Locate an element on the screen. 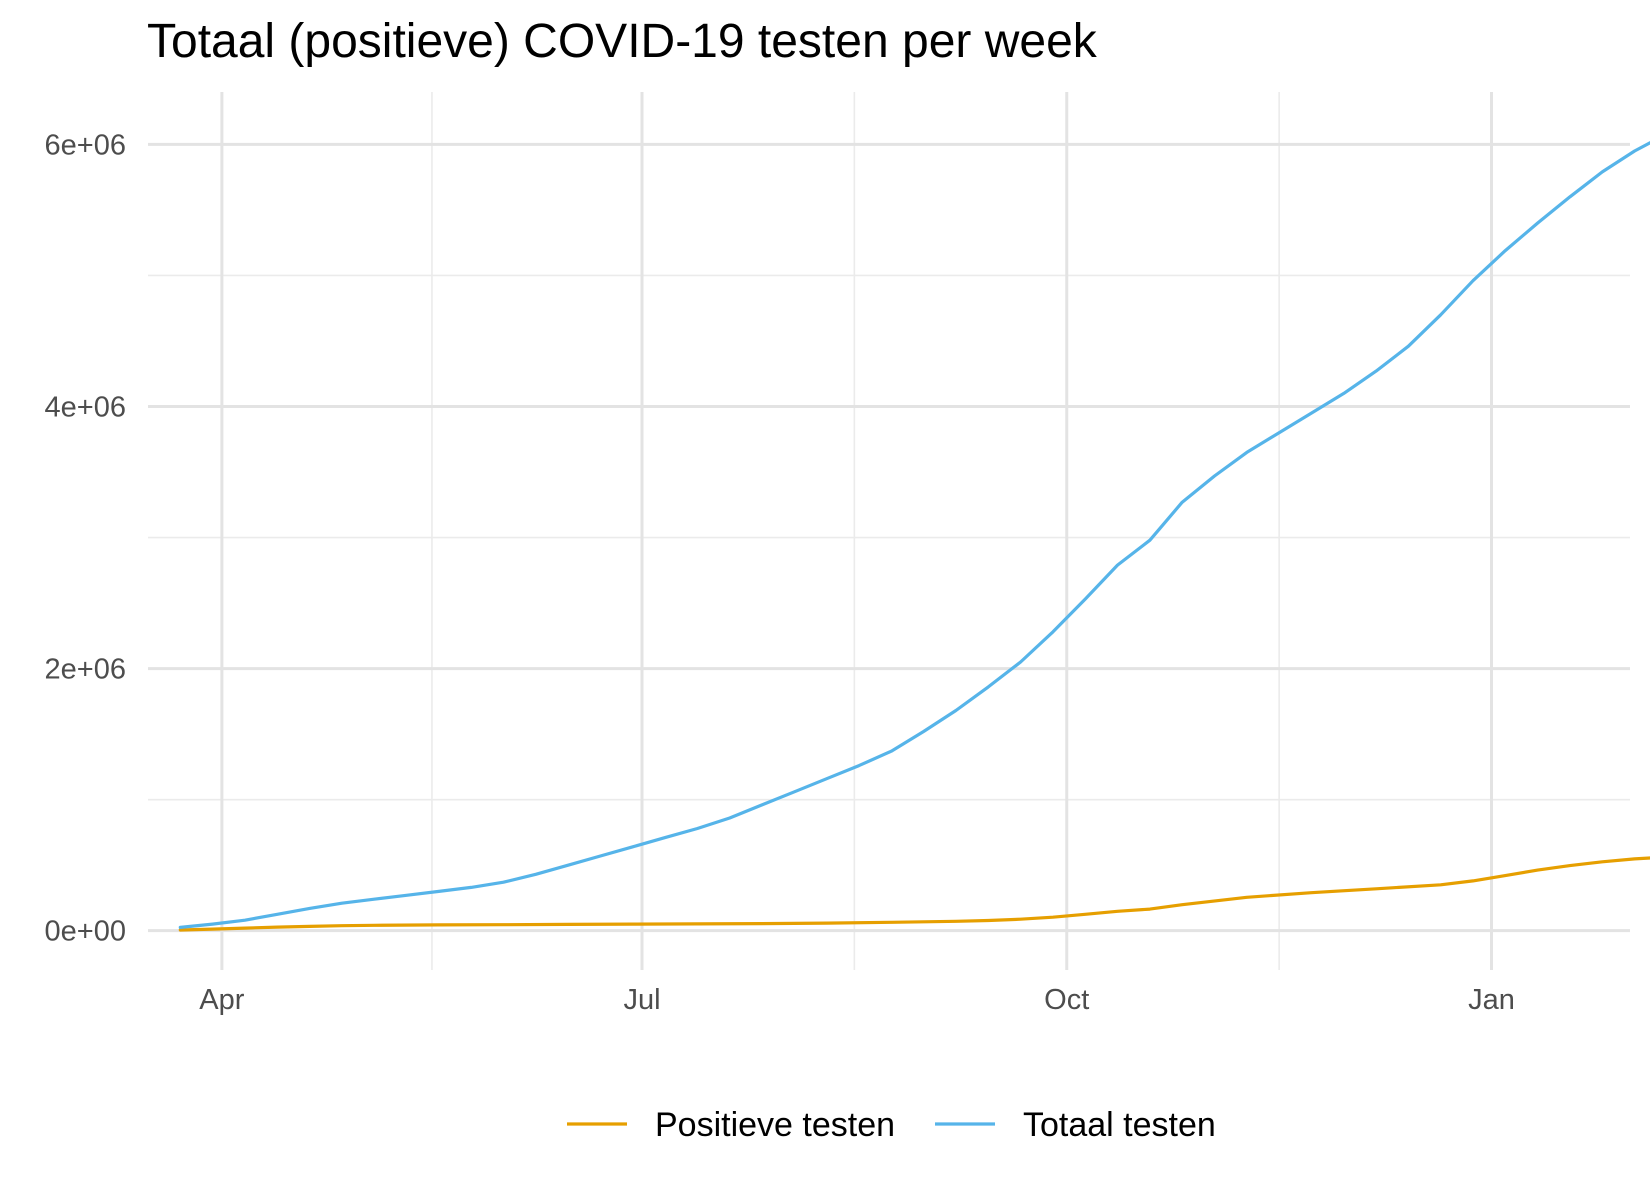 This screenshot has width=1650, height=1200. x-tick-label: Oct is located at coordinates (1066, 1000).